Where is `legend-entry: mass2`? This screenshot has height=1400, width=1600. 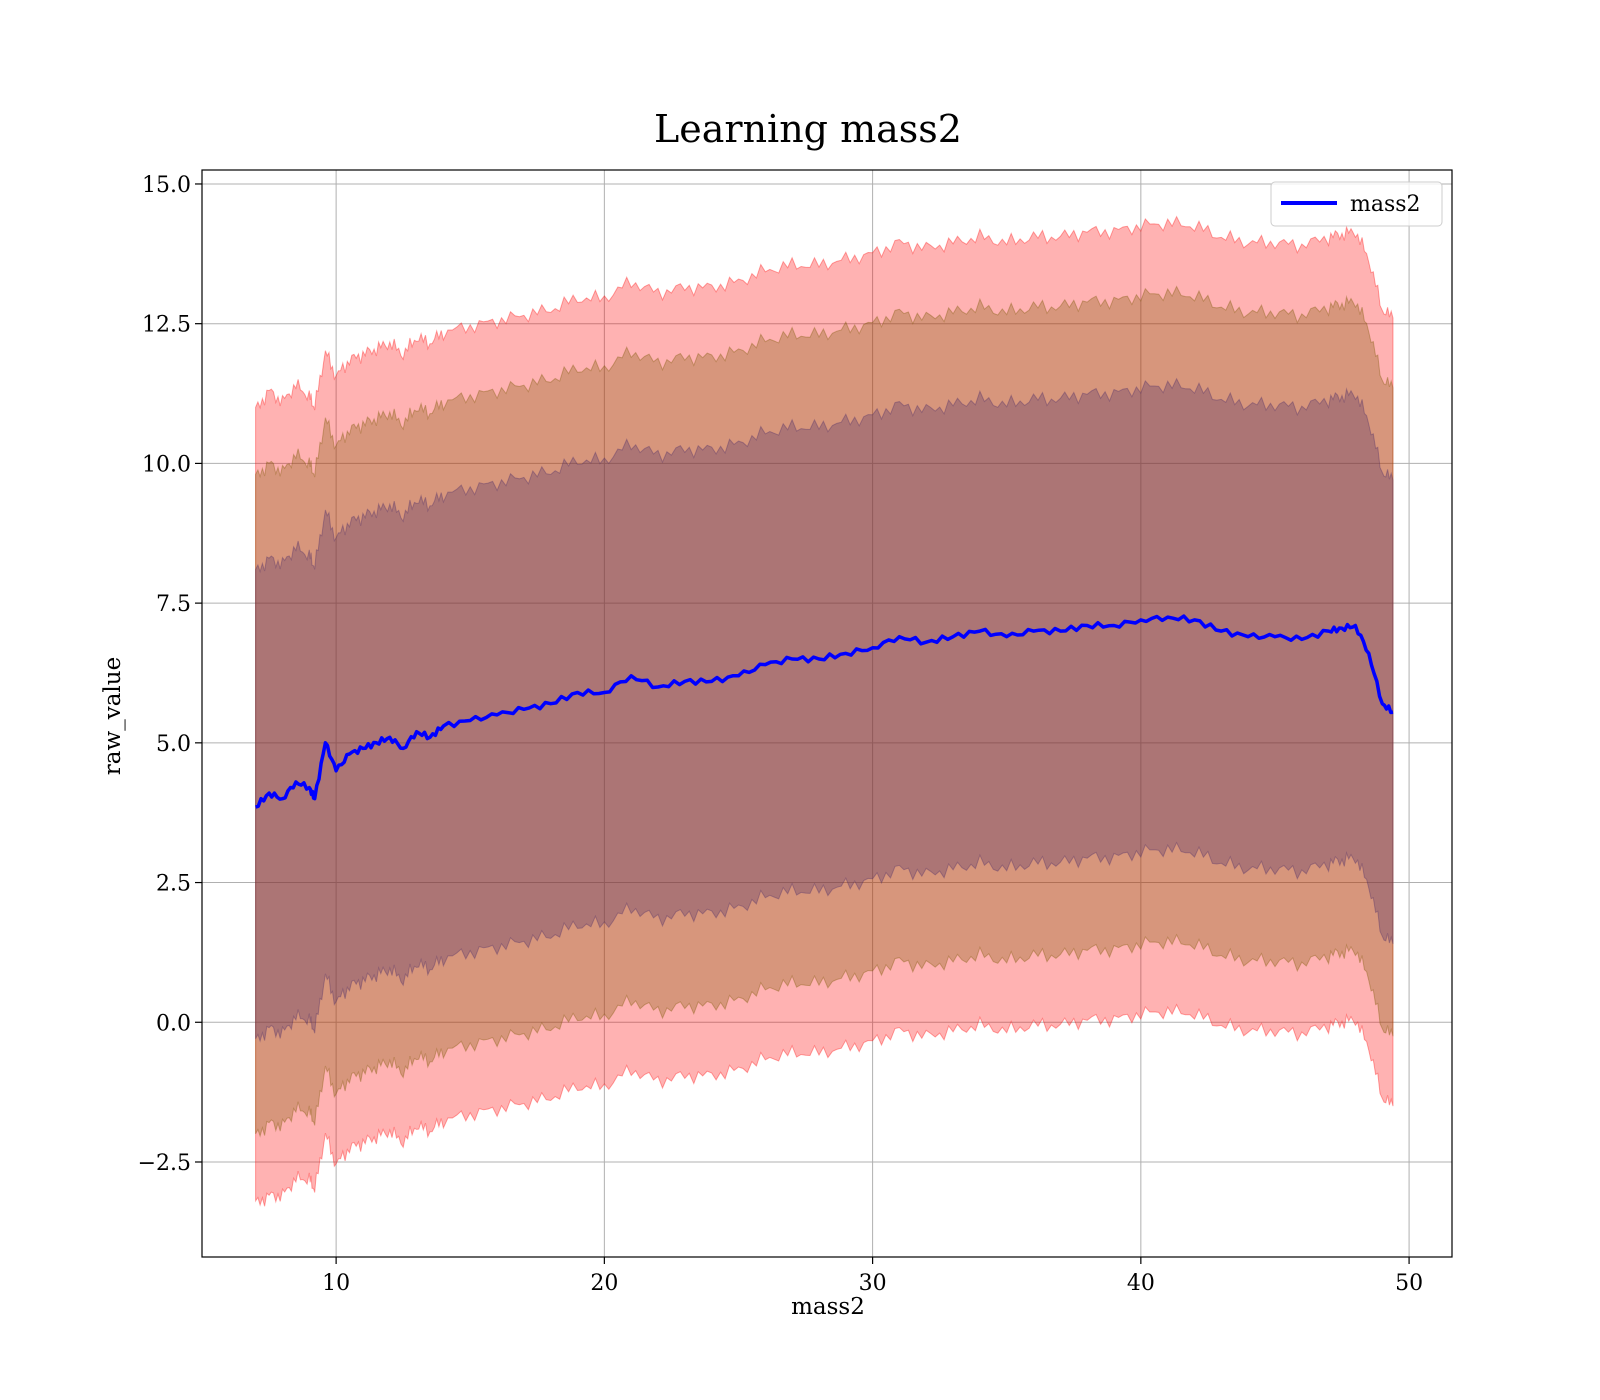
legend-entry: mass2 is located at coordinates (1385, 204).